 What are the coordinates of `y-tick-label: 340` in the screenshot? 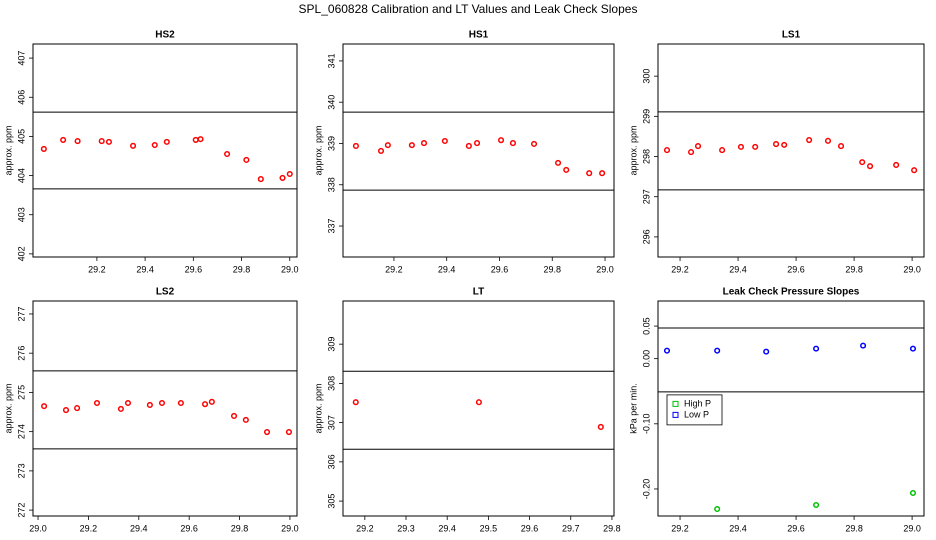 It's located at (331, 102).